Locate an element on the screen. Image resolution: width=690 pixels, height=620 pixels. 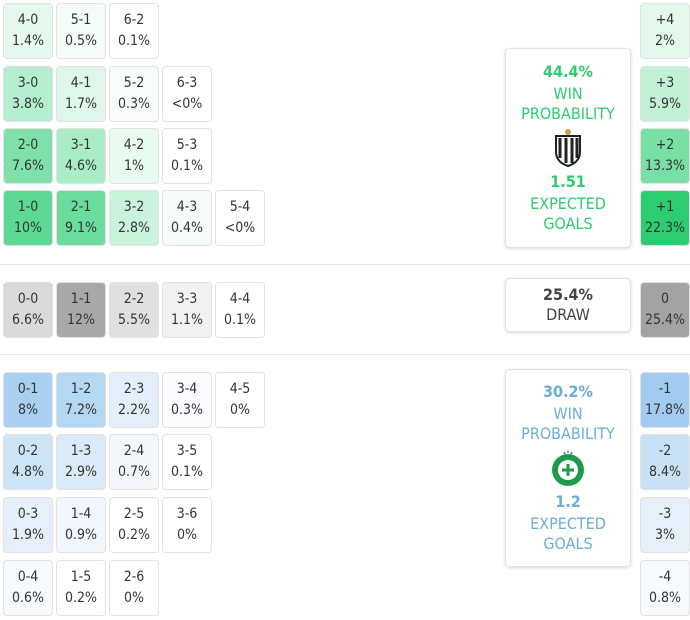
away-summary-card: 30.2% WIN PROBABILITY 1.2 EXPECTED GOALS is located at coordinates (568, 468).